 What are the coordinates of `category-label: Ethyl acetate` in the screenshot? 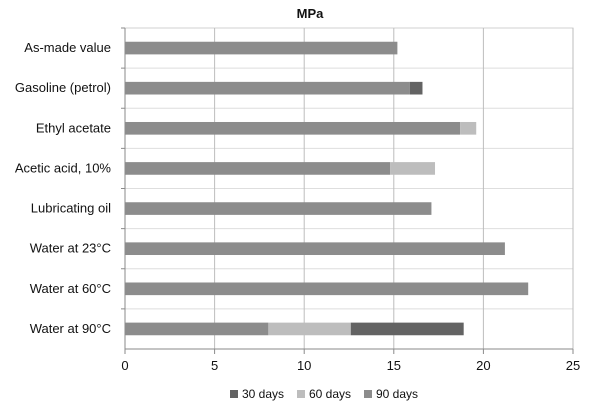 It's located at (73, 127).